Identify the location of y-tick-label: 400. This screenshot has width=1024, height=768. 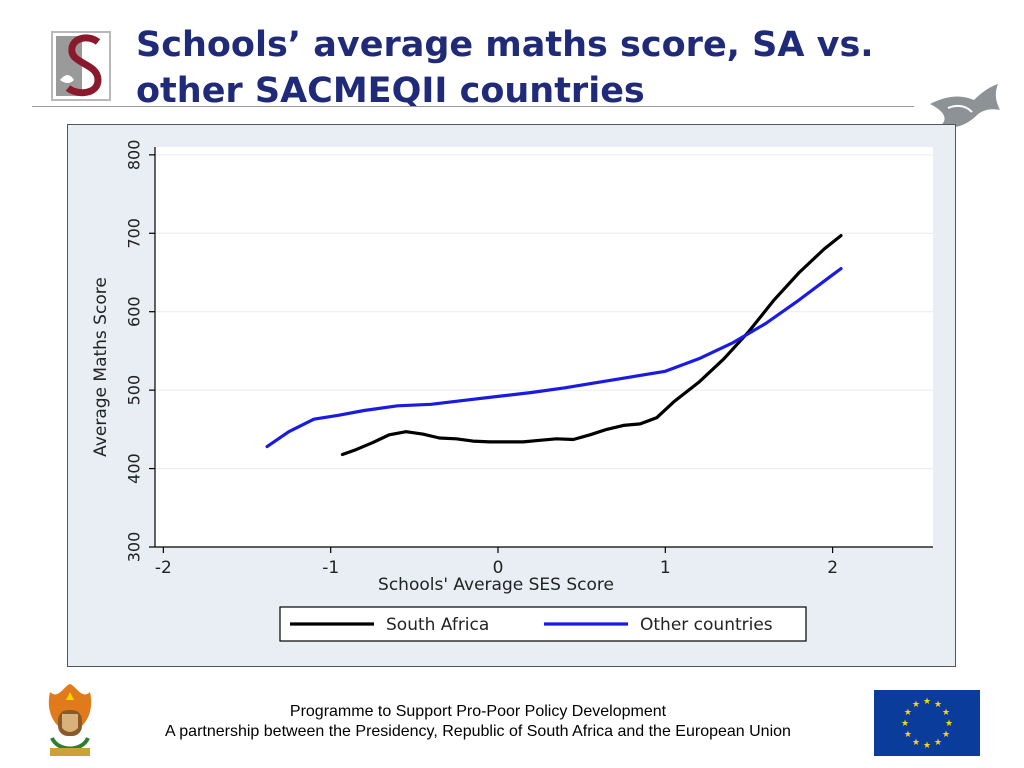
(134, 468).